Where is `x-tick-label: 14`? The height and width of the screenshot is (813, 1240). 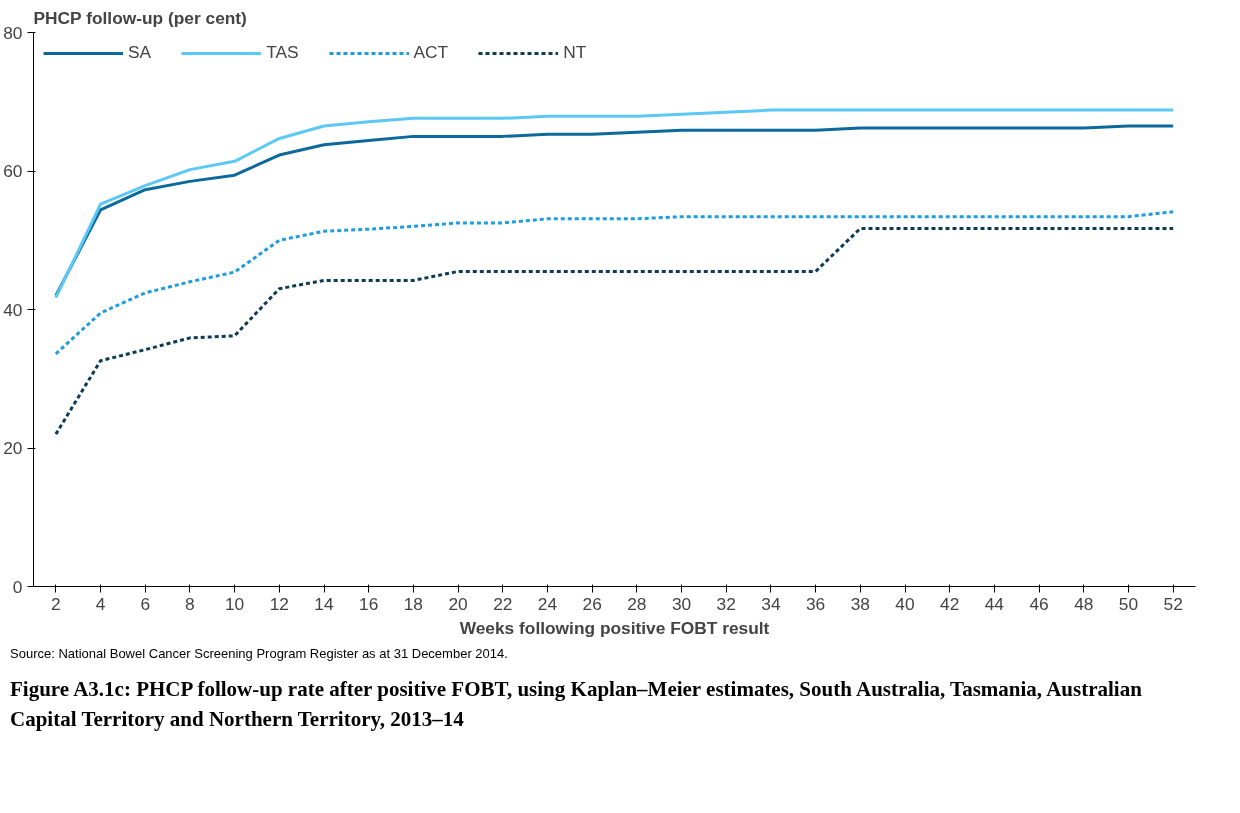
x-tick-label: 14 is located at coordinates (324, 603).